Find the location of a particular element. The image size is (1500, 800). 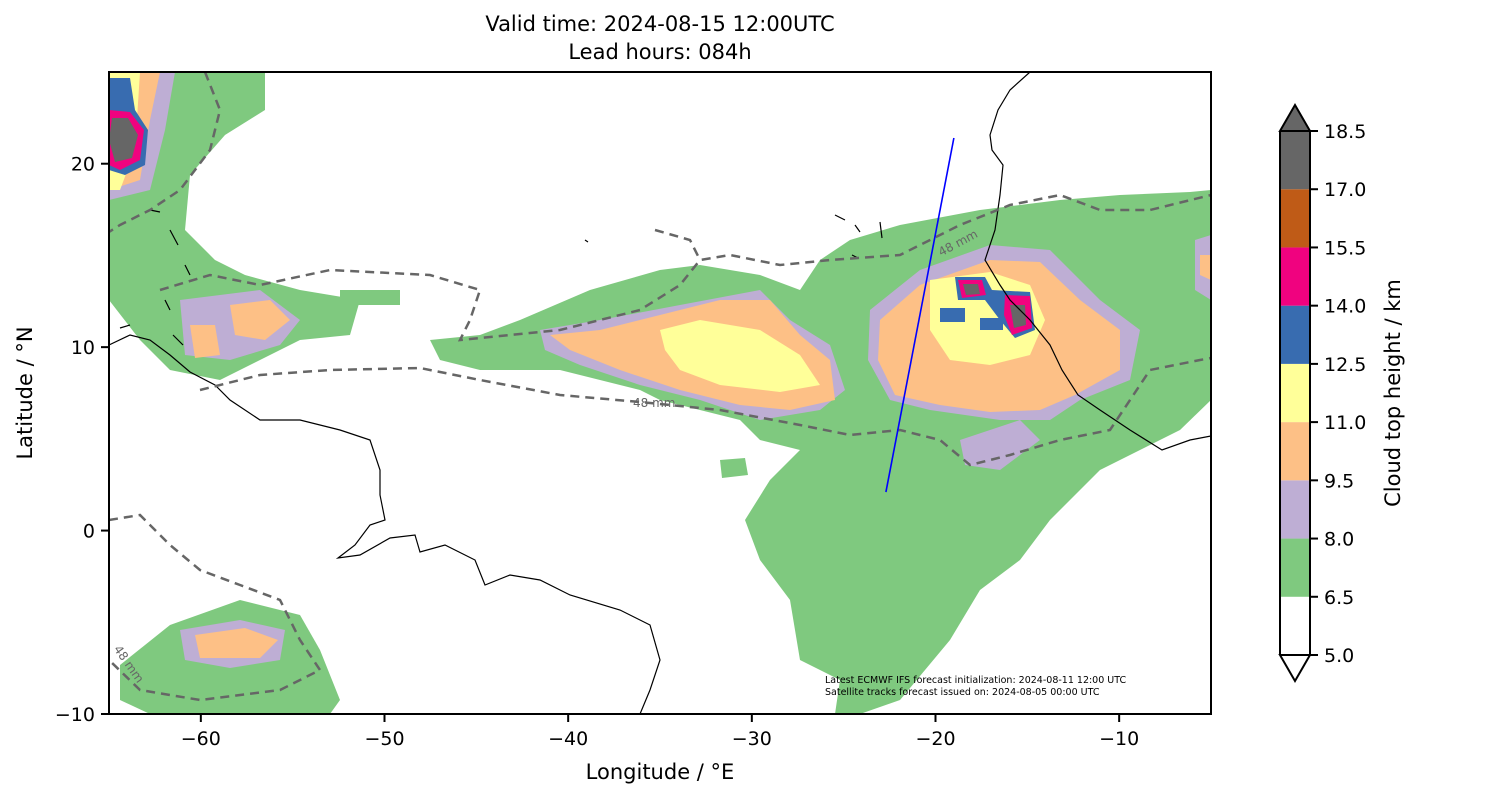

y-tick-label: 10 is located at coordinates (83, 348).